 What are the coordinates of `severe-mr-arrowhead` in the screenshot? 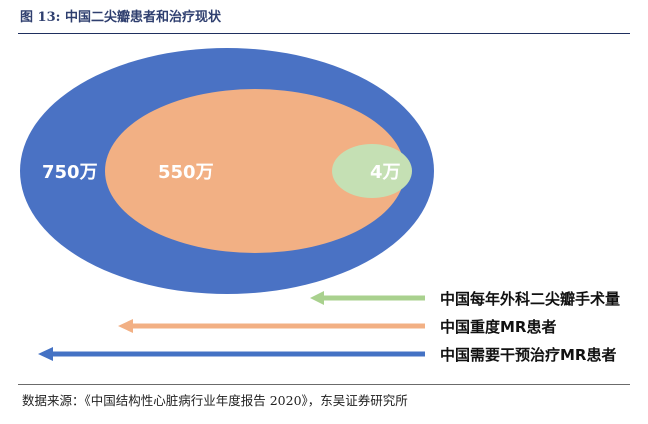 It's located at (125, 326).